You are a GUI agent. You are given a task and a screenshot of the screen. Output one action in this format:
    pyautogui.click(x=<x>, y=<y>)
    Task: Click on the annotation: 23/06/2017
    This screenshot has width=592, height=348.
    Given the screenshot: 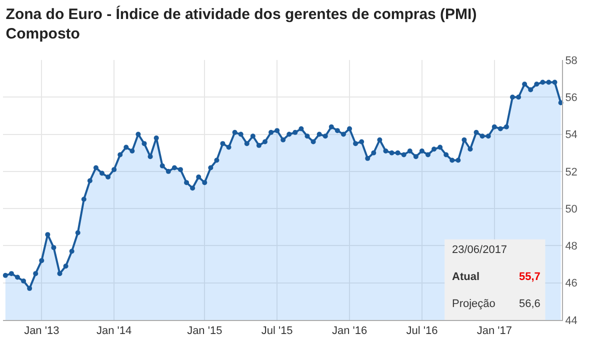 What is the action you would take?
    pyautogui.click(x=480, y=250)
    